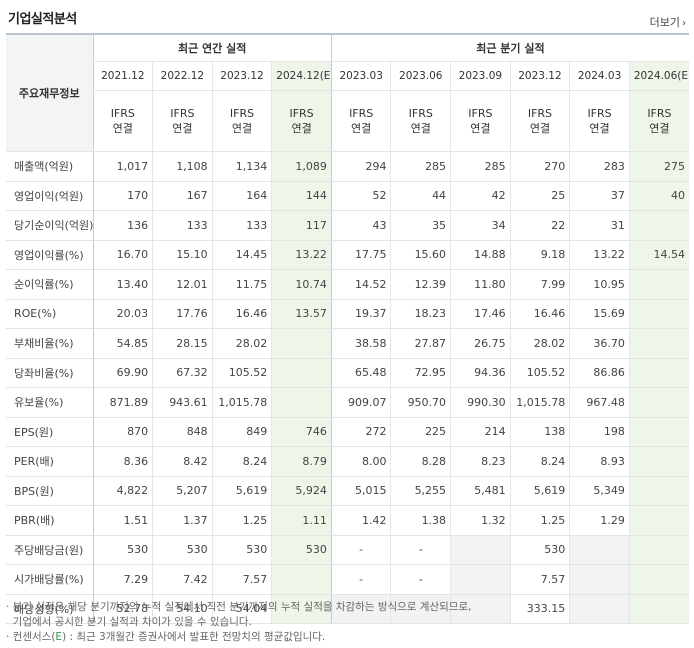 The width and height of the screenshot is (694, 648). What do you see at coordinates (480, 284) in the screenshot?
I see `table-cell: 11.80` at bounding box center [480, 284].